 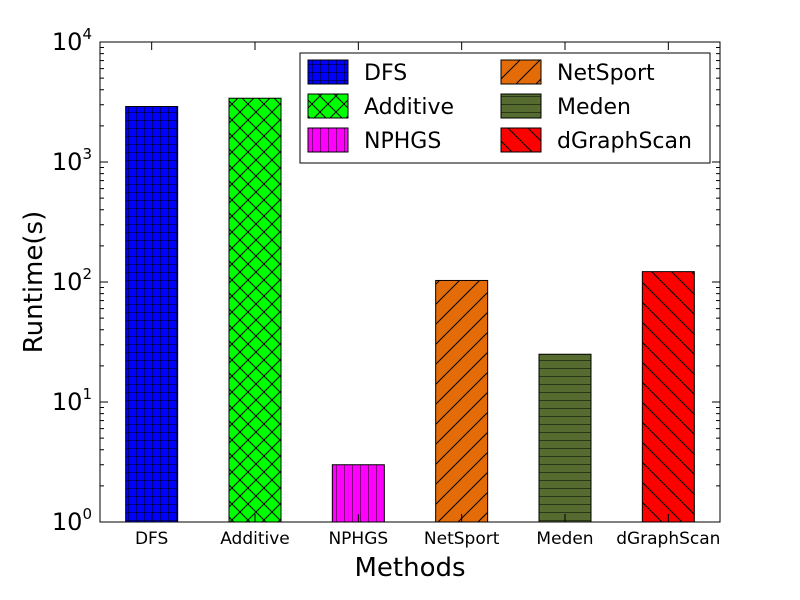 I want to click on bar-Meden, so click(x=565, y=438).